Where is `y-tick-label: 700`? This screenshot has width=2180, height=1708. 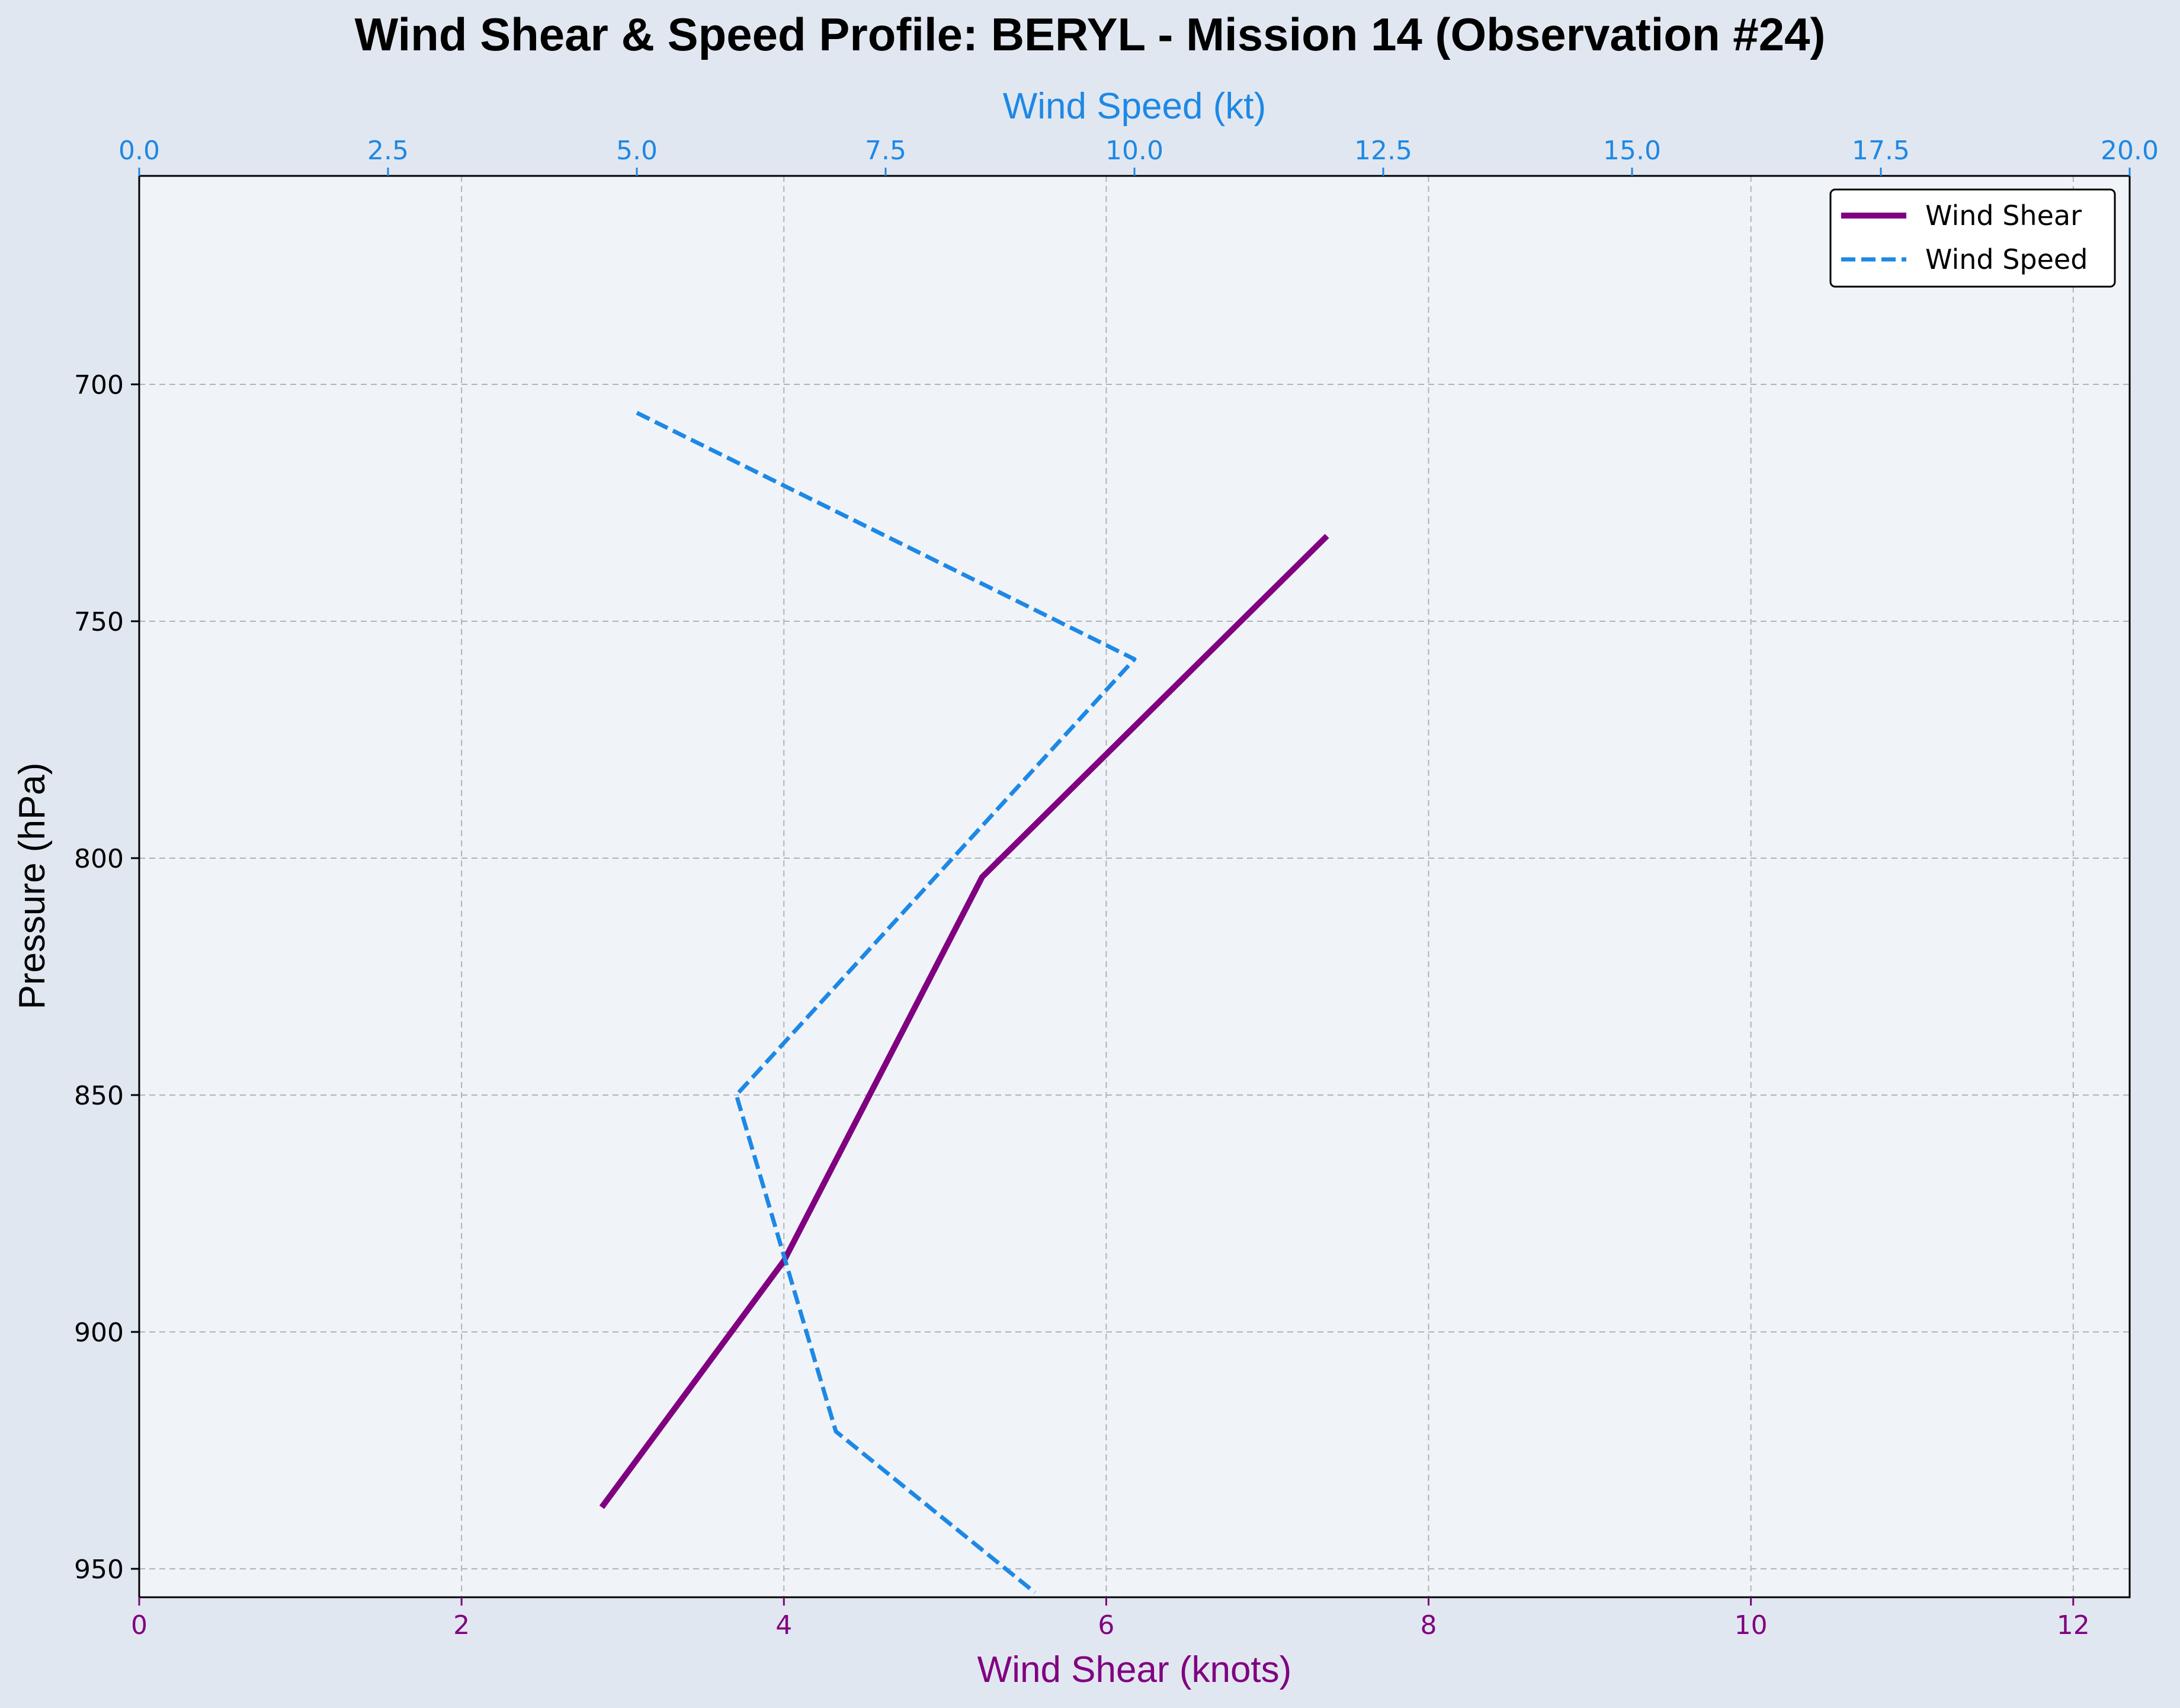 y-tick-label: 700 is located at coordinates (99, 385).